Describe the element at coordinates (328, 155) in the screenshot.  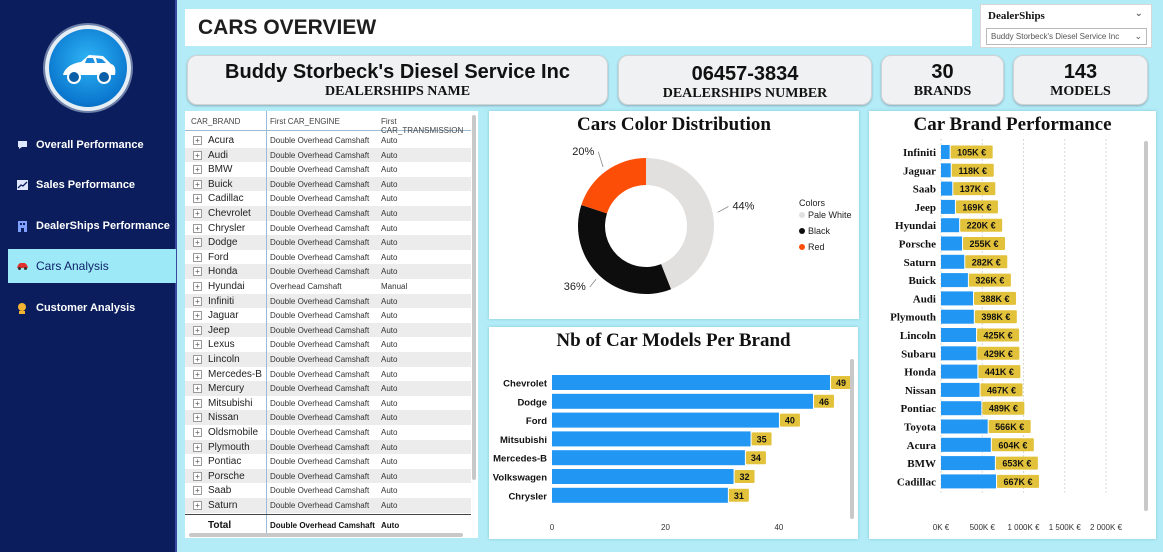
I see `table-row: + Audi Double Overhead Camshaft Auto` at that location.